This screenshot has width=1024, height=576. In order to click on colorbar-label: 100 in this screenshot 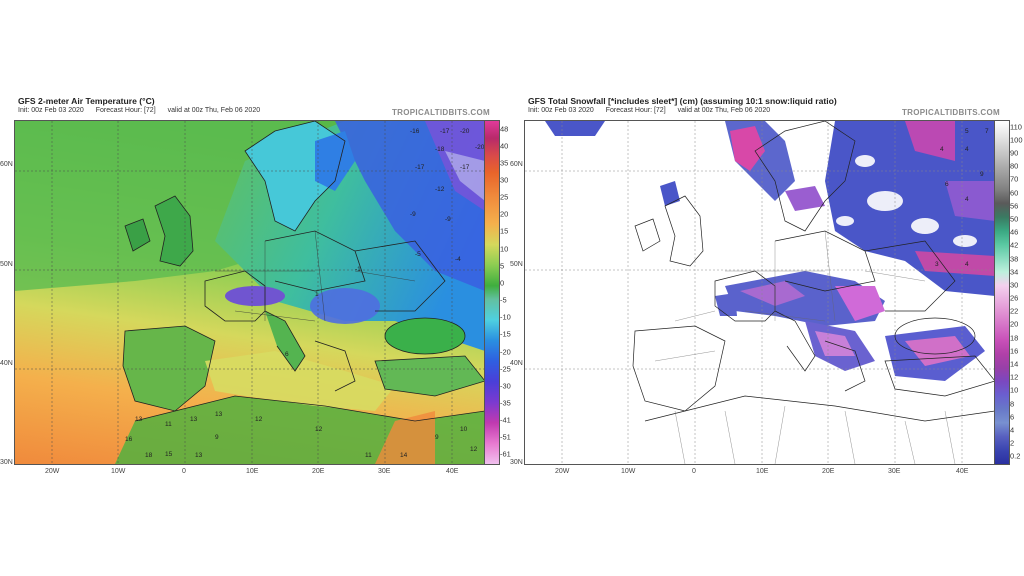, I will do `click(1016, 140)`.